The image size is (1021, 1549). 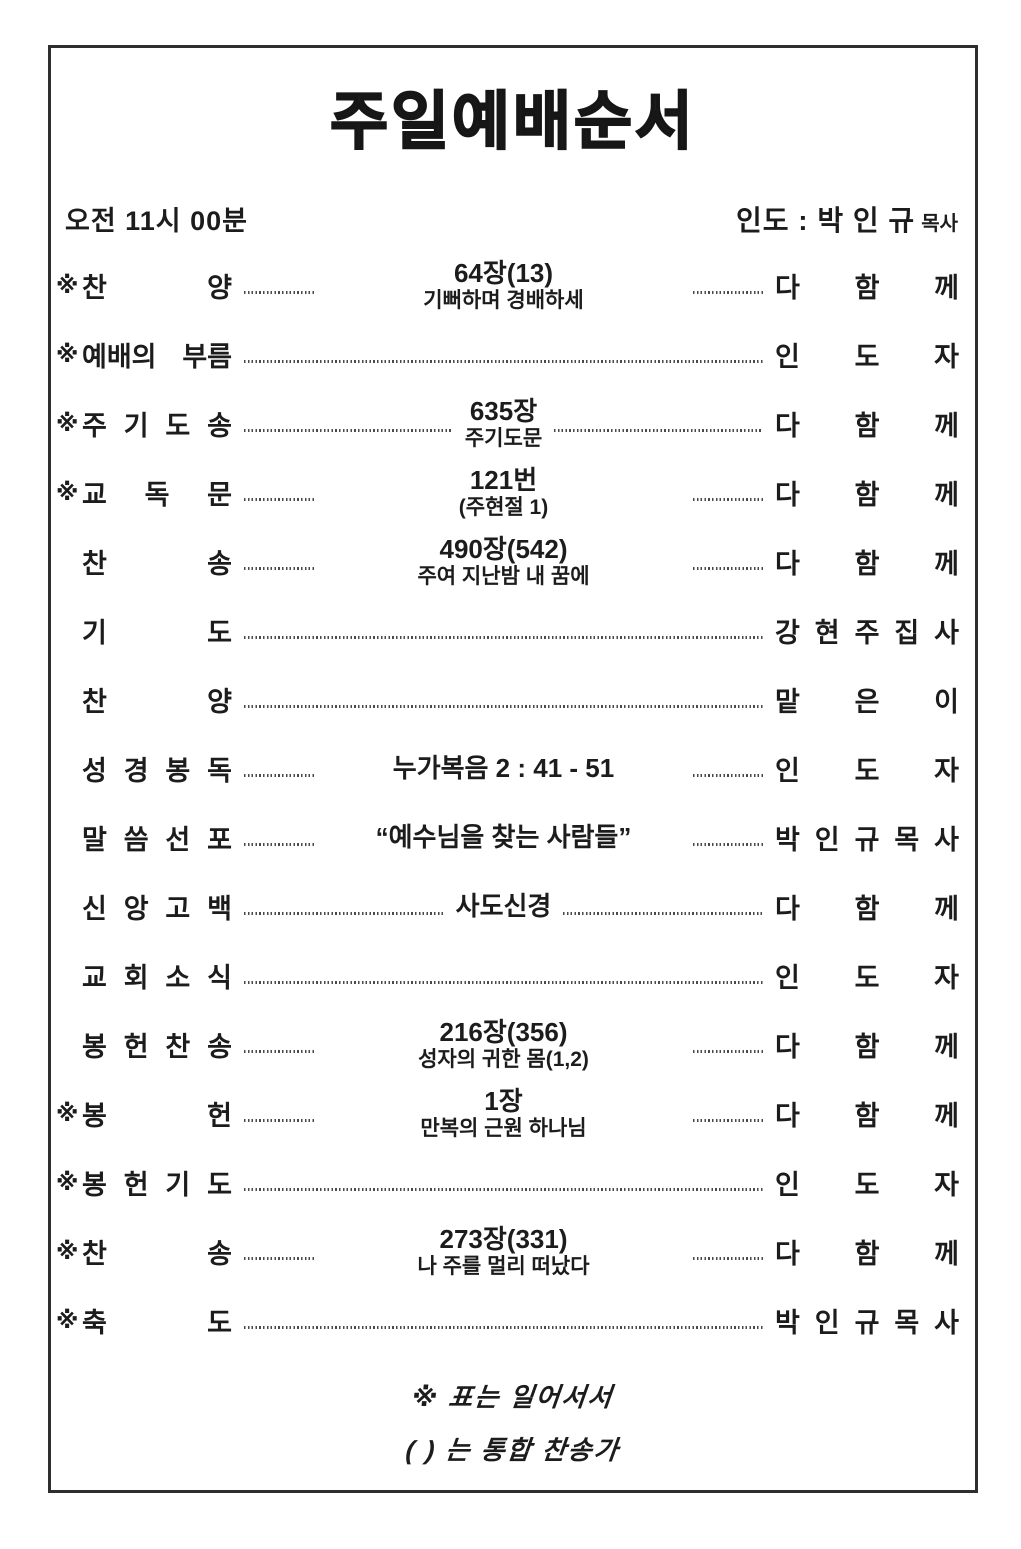 I want to click on service-row: ※ 봉 헌 1장 만복의 근원 하나님 다 함 께, so click(x=513, y=1113).